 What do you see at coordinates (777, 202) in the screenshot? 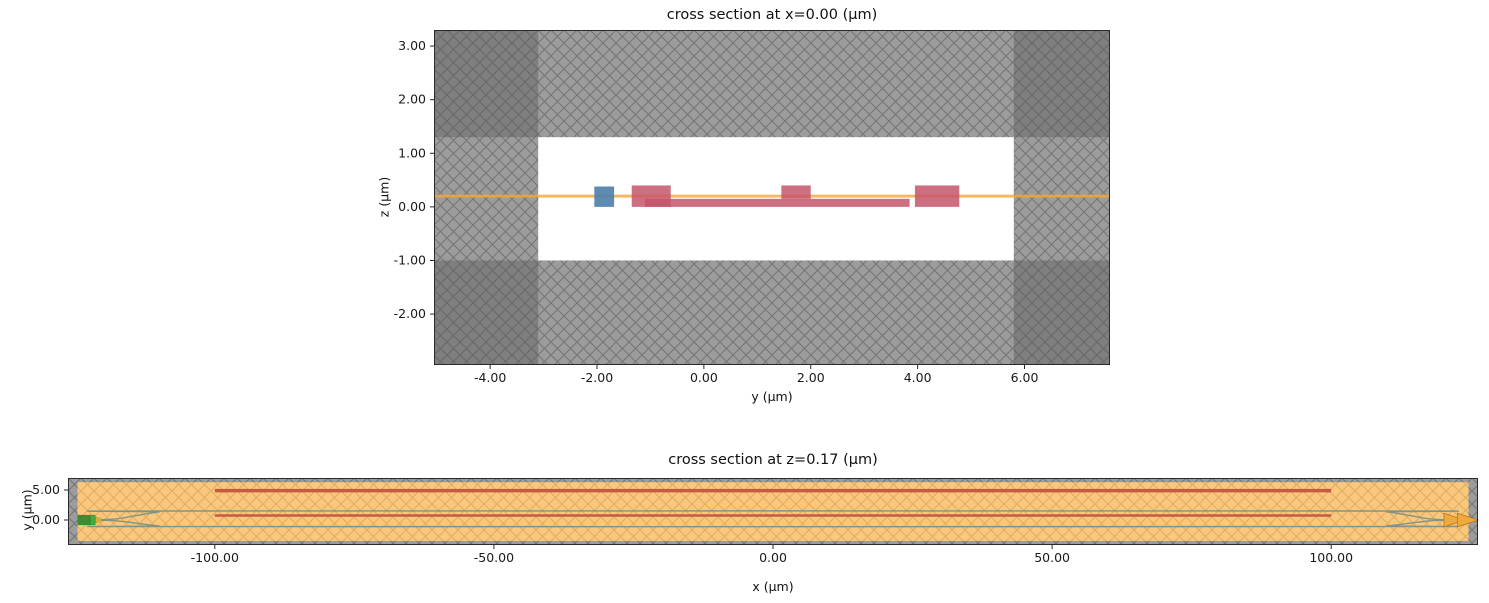
I see `red-slab-rect` at bounding box center [777, 202].